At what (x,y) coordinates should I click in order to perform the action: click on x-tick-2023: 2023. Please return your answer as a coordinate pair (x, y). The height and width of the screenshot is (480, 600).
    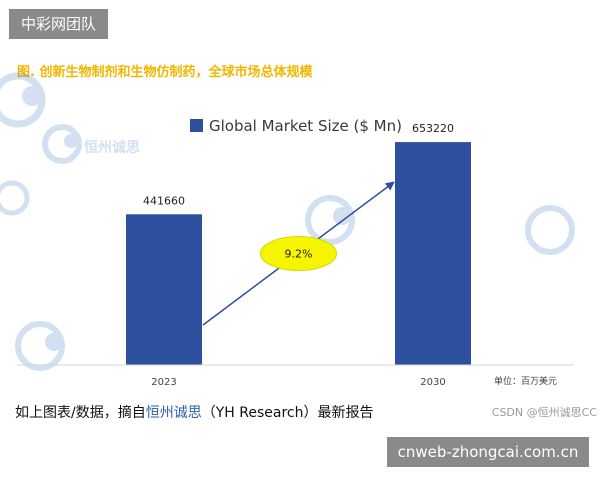
    Looking at the image, I should click on (163, 382).